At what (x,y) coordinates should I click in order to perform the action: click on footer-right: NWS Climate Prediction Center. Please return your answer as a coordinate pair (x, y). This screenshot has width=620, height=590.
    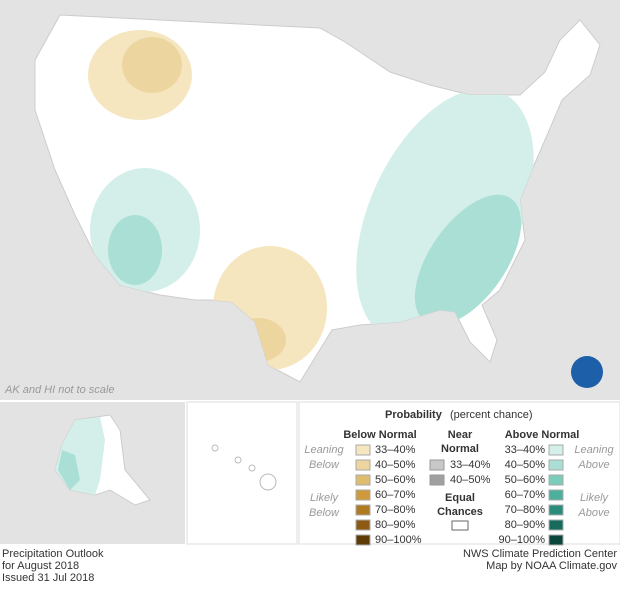
    Looking at the image, I should click on (540, 554).